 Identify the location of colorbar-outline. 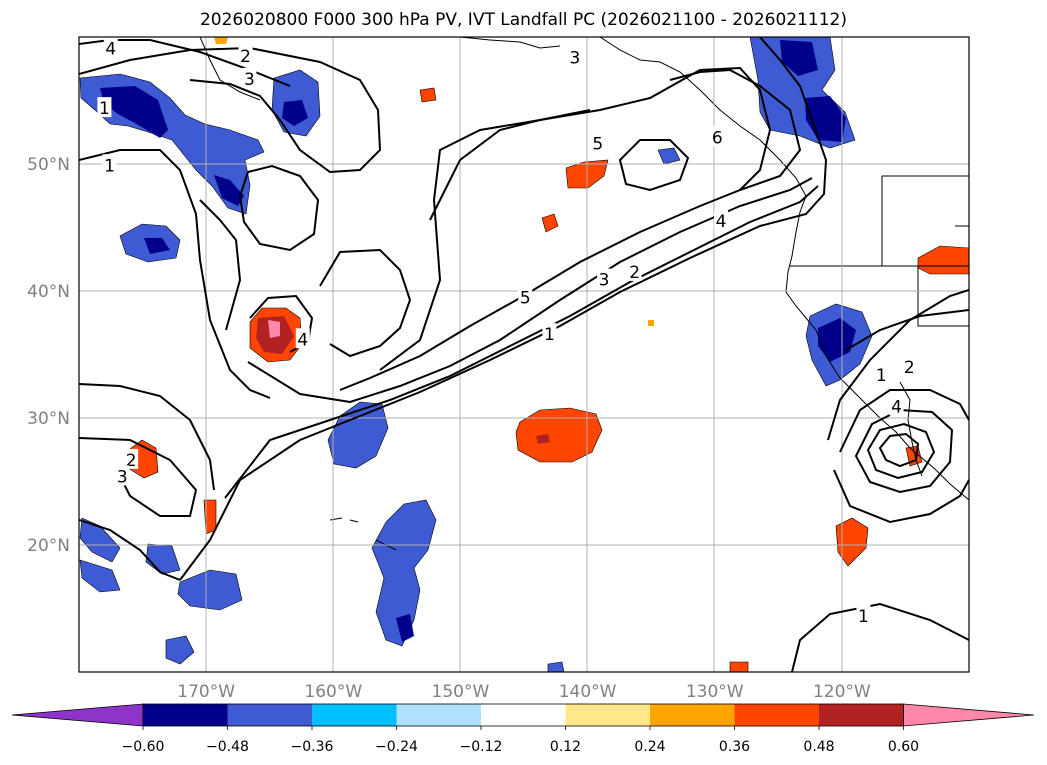
(523, 715).